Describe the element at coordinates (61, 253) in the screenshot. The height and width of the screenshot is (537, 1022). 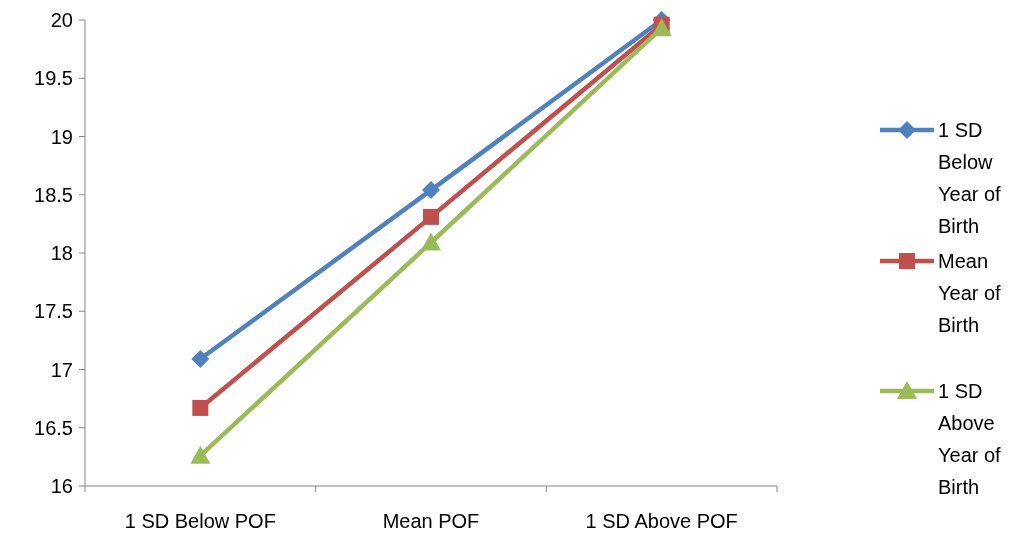
I see `y-tick-label: 18` at that location.